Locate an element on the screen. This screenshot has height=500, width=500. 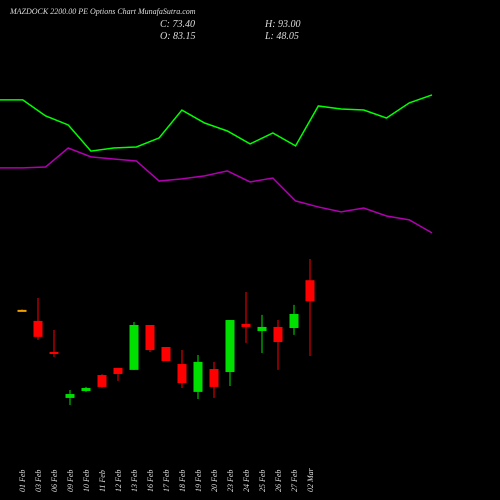
x-tick-label: 09 Feb is located at coordinates (70, 481).